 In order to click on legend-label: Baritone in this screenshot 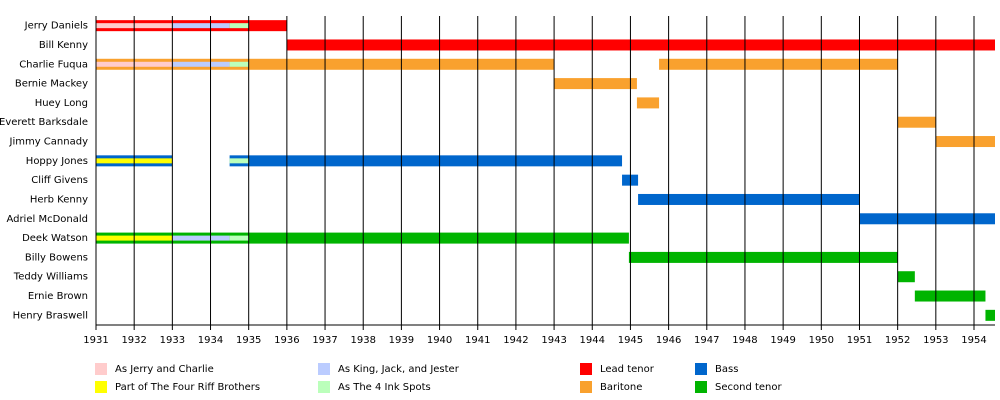, I will do `click(621, 387)`.